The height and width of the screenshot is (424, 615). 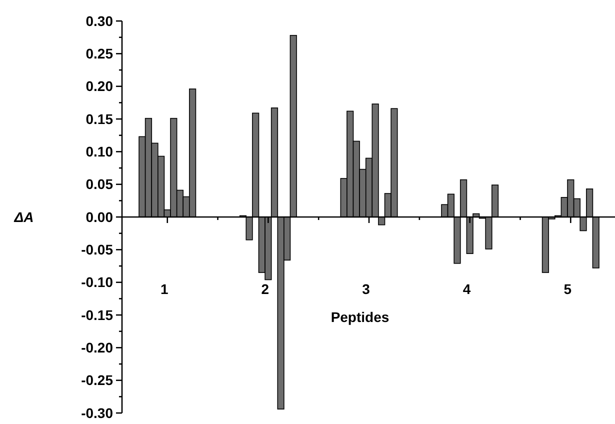 What do you see at coordinates (265, 289) in the screenshot?
I see `x-tick-label: 2` at bounding box center [265, 289].